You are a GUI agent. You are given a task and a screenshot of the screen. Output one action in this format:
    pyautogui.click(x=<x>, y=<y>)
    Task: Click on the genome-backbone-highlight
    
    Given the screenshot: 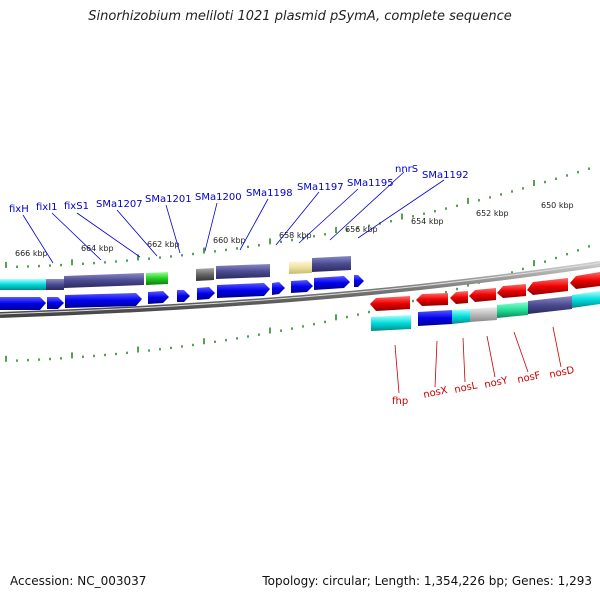 What is the action you would take?
    pyautogui.click(x=300, y=288)
    